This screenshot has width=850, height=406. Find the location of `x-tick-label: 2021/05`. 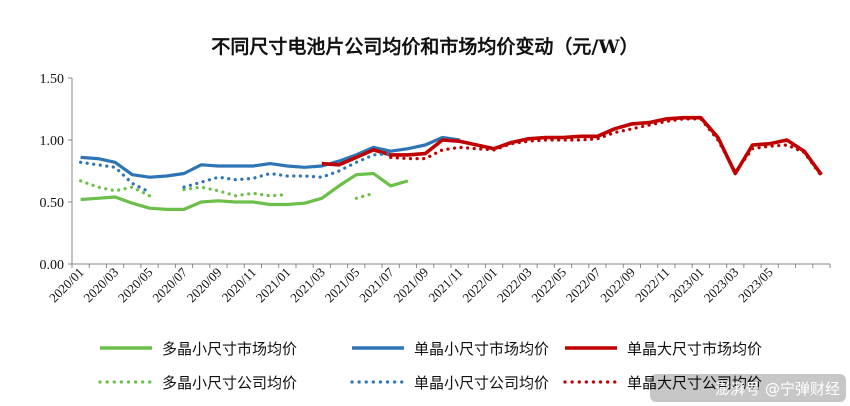

x-tick-label: 2021/05 is located at coordinates (342, 285).